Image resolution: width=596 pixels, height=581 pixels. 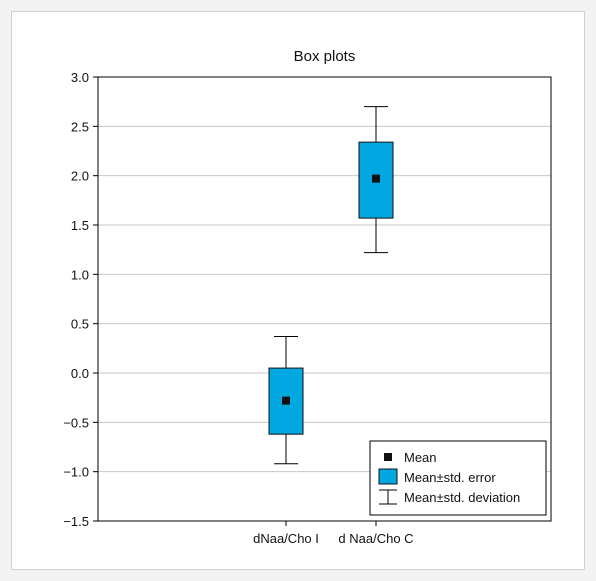 I want to click on legend-se-label: Mean±std. error, so click(x=450, y=477).